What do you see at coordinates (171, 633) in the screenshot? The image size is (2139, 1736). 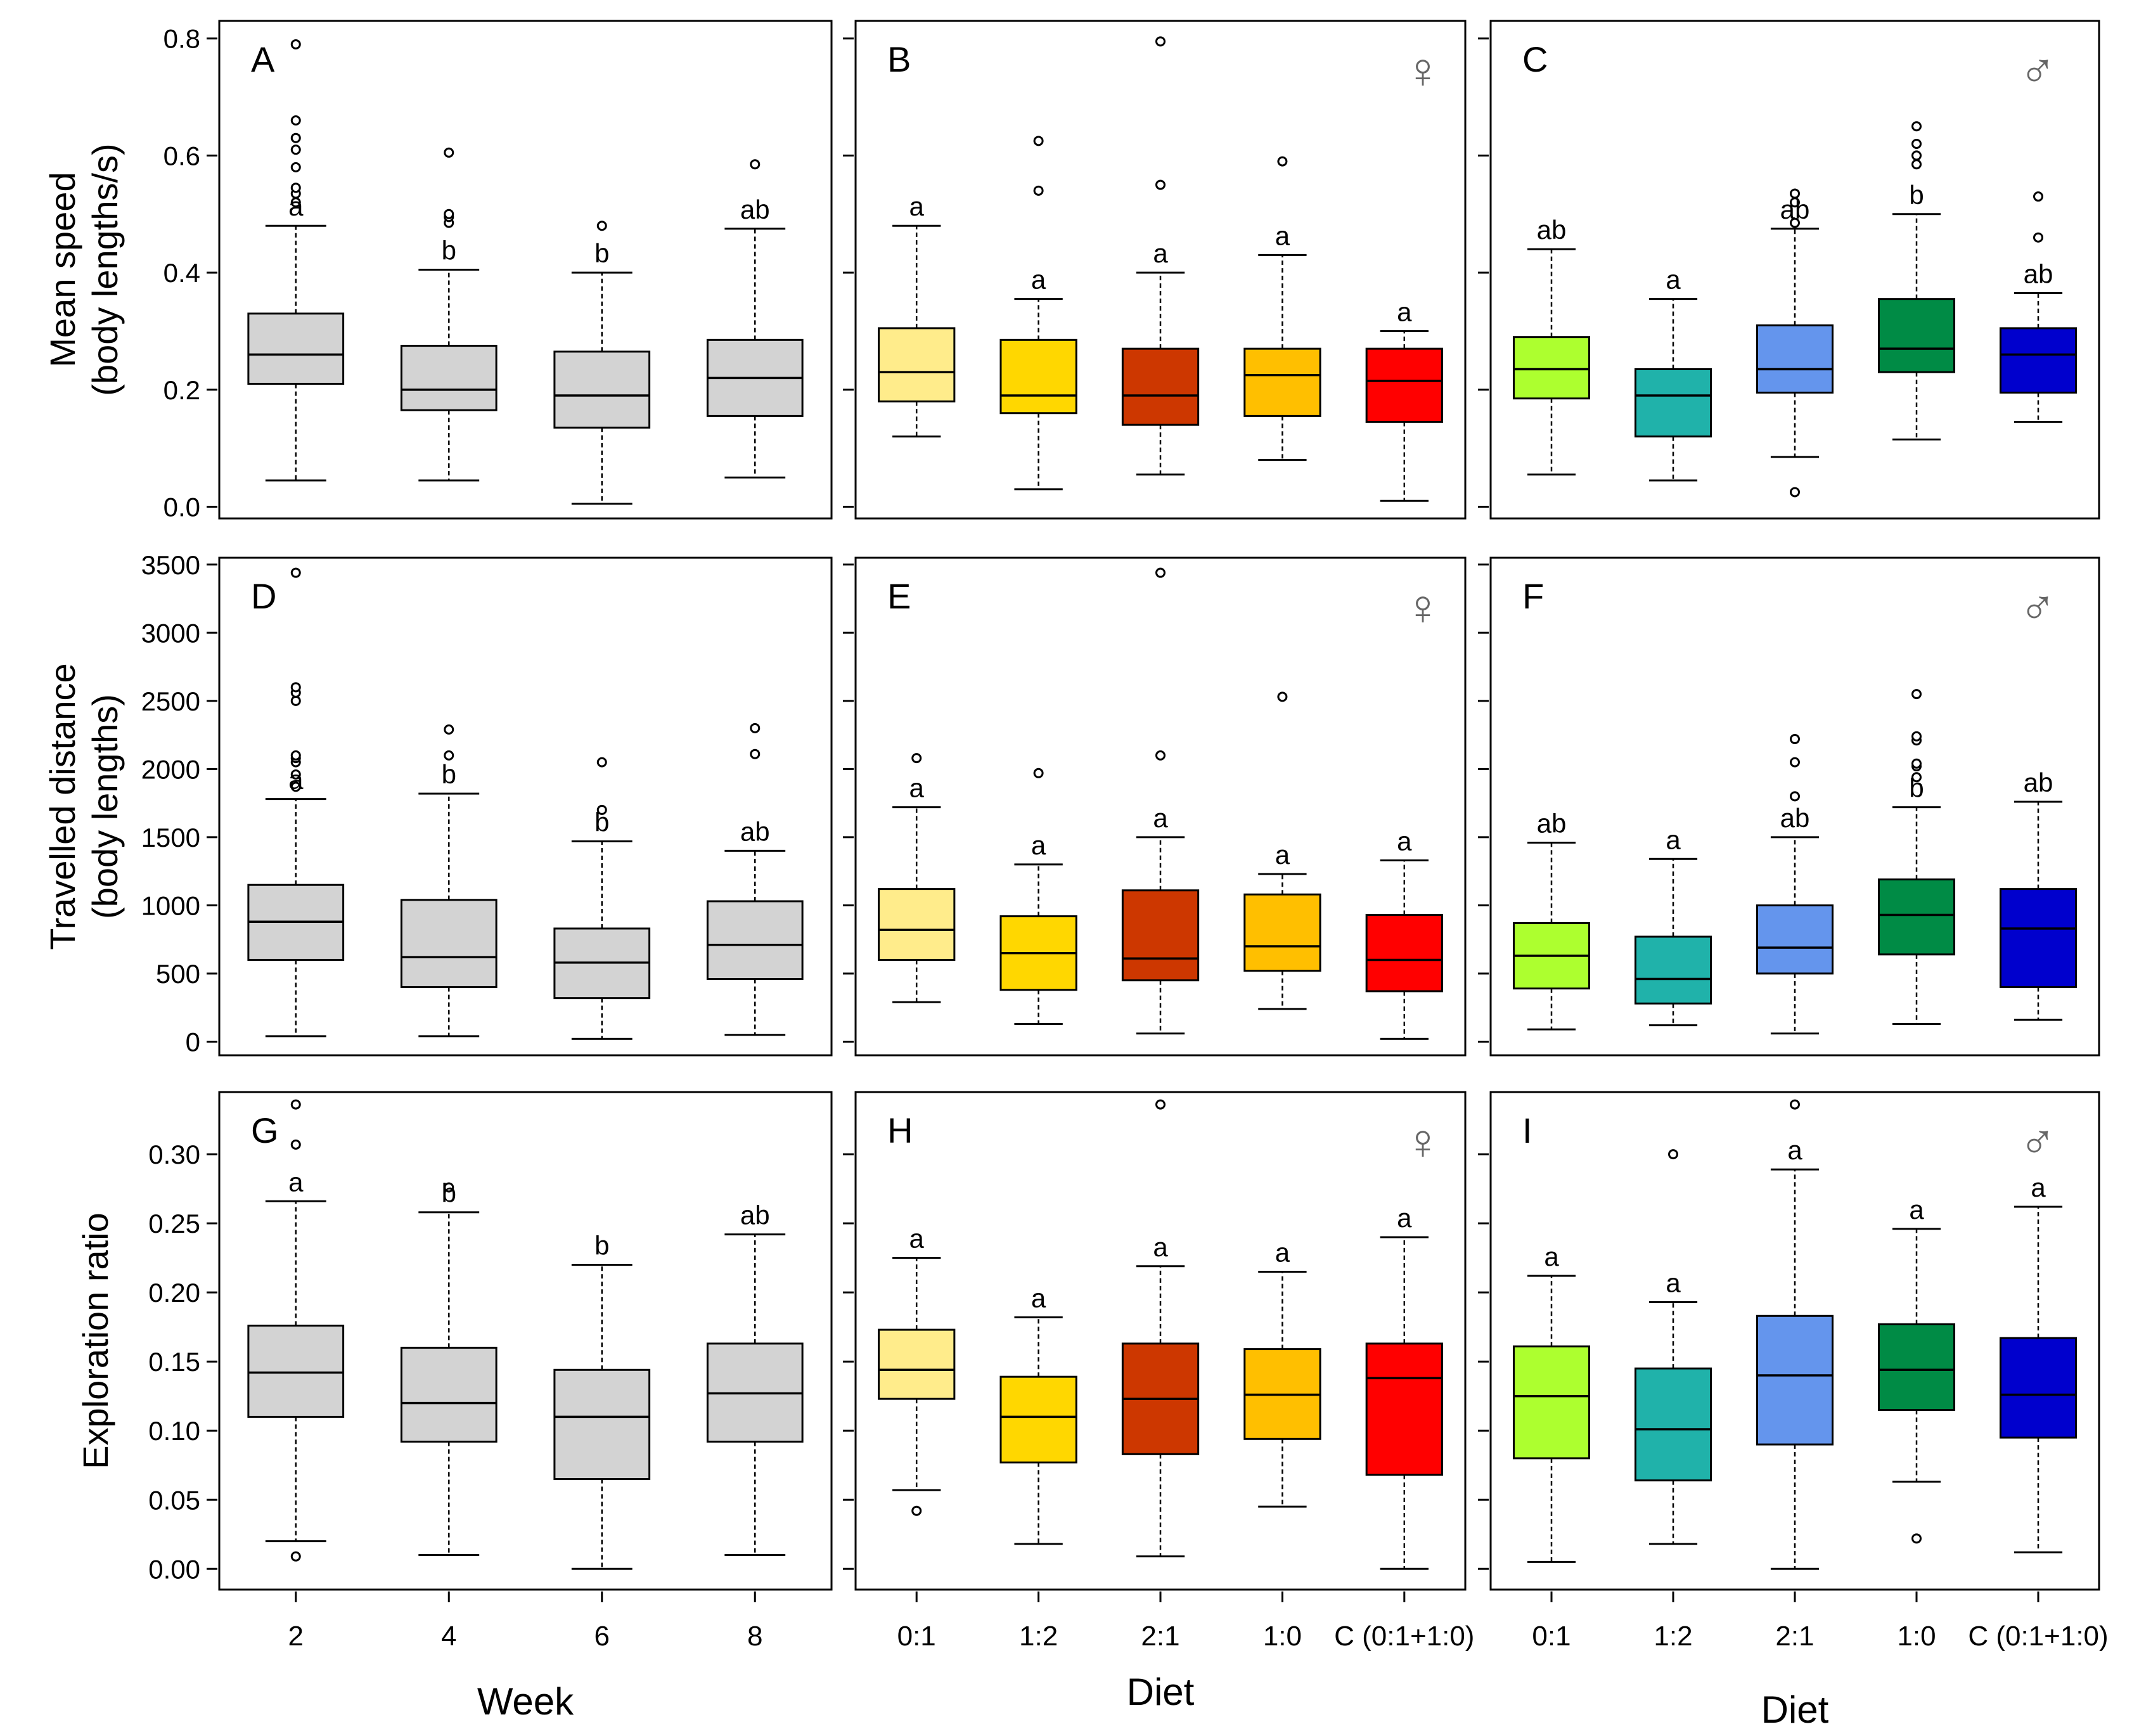 I see `y-tick-label: 3000` at bounding box center [171, 633].